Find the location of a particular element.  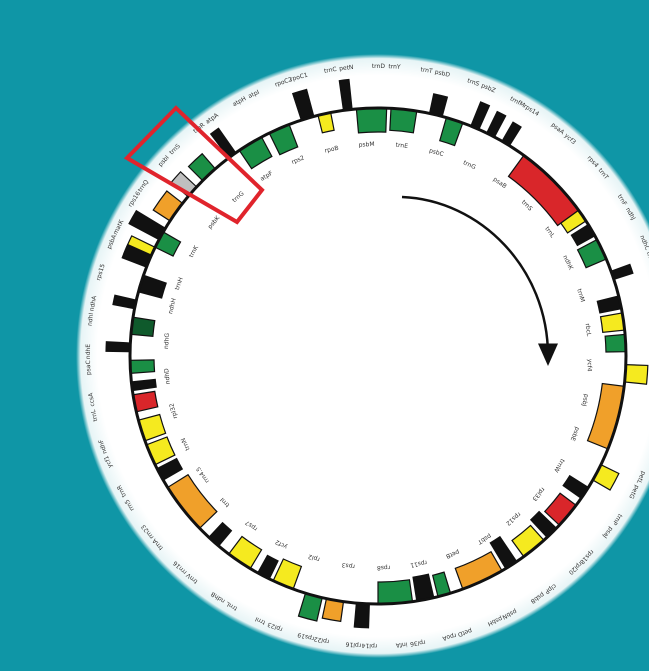

gene-label: rpoC1 is located at coordinates (298, 78).